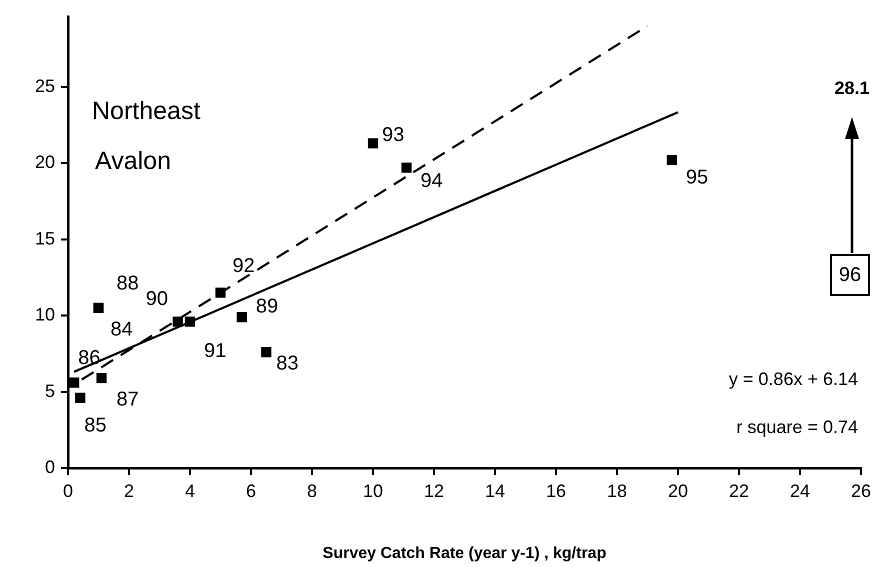 This screenshot has height=567, width=886. Describe the element at coordinates (267, 307) in the screenshot. I see `annotation: 89` at that location.